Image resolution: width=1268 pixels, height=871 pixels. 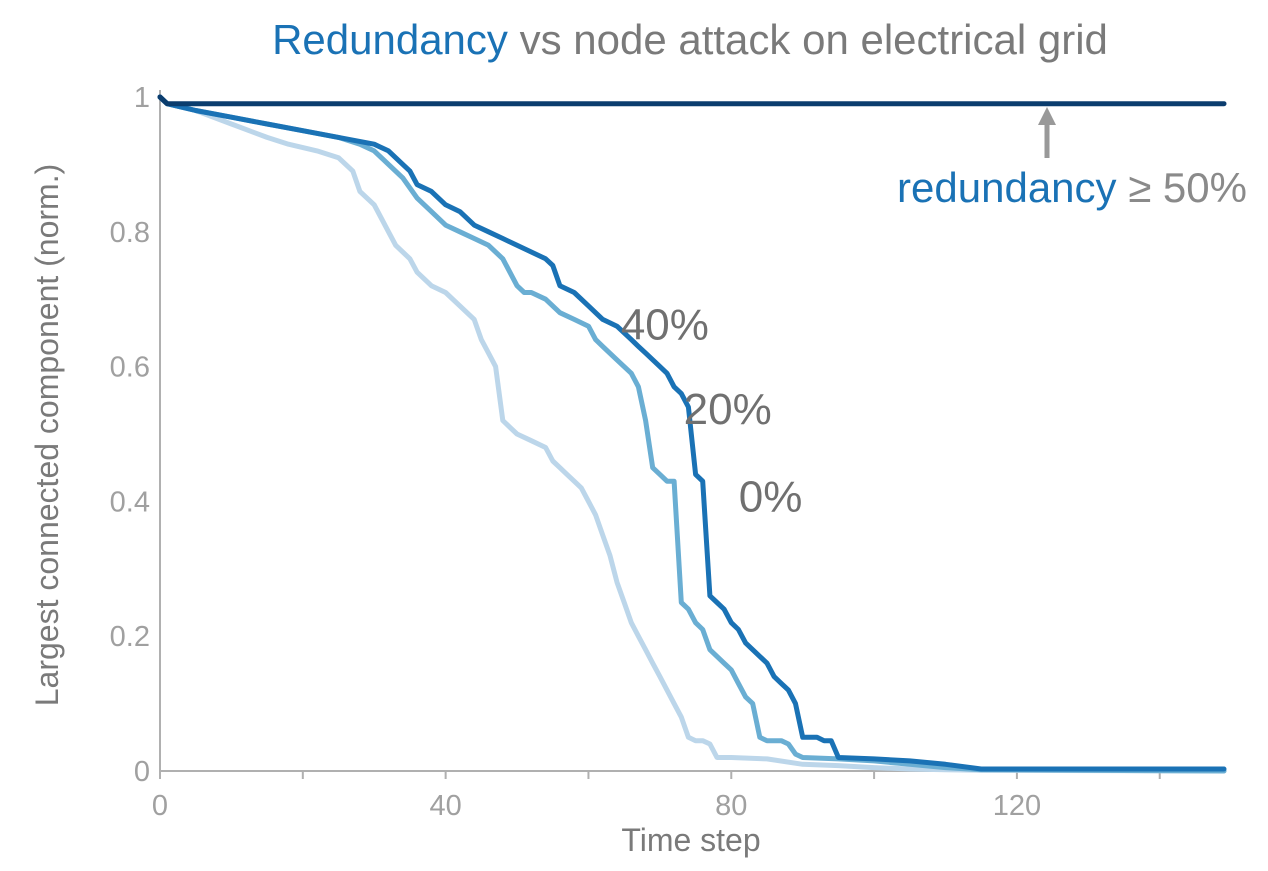 What do you see at coordinates (1182, 187) in the screenshot?
I see `annotation-rest: ≥ 50%` at bounding box center [1182, 187].